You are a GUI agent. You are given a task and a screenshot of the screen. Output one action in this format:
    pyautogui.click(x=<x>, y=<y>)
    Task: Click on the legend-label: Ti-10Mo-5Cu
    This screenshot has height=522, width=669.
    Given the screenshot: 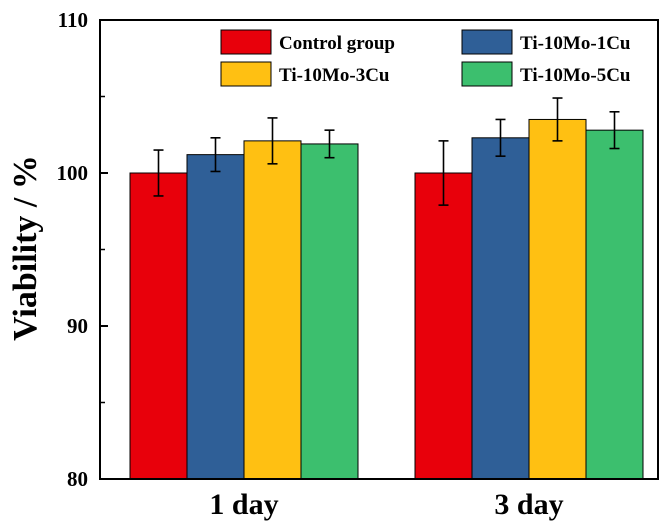 What is the action you would take?
    pyautogui.click(x=575, y=75)
    